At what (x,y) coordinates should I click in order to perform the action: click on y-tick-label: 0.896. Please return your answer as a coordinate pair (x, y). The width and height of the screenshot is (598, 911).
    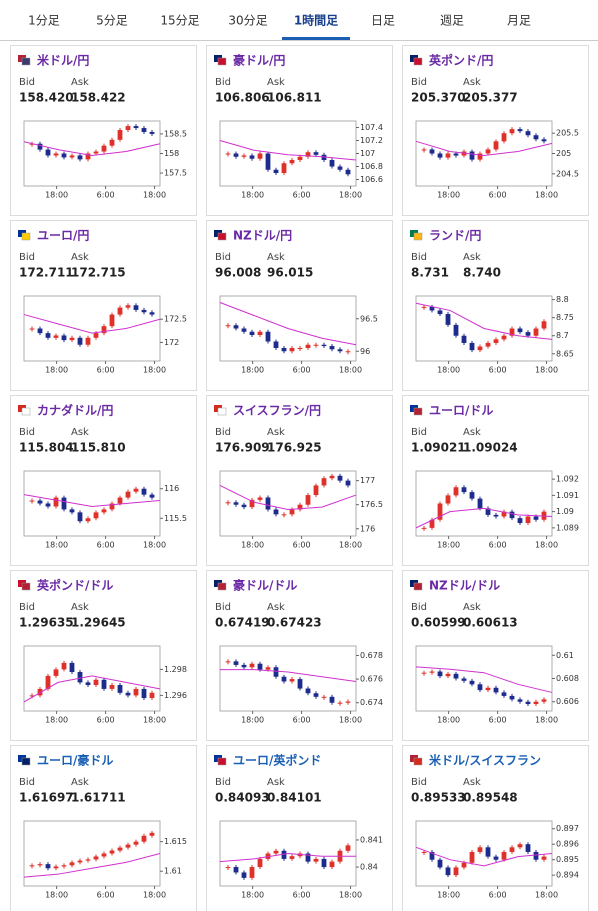
    Looking at the image, I should click on (567, 844).